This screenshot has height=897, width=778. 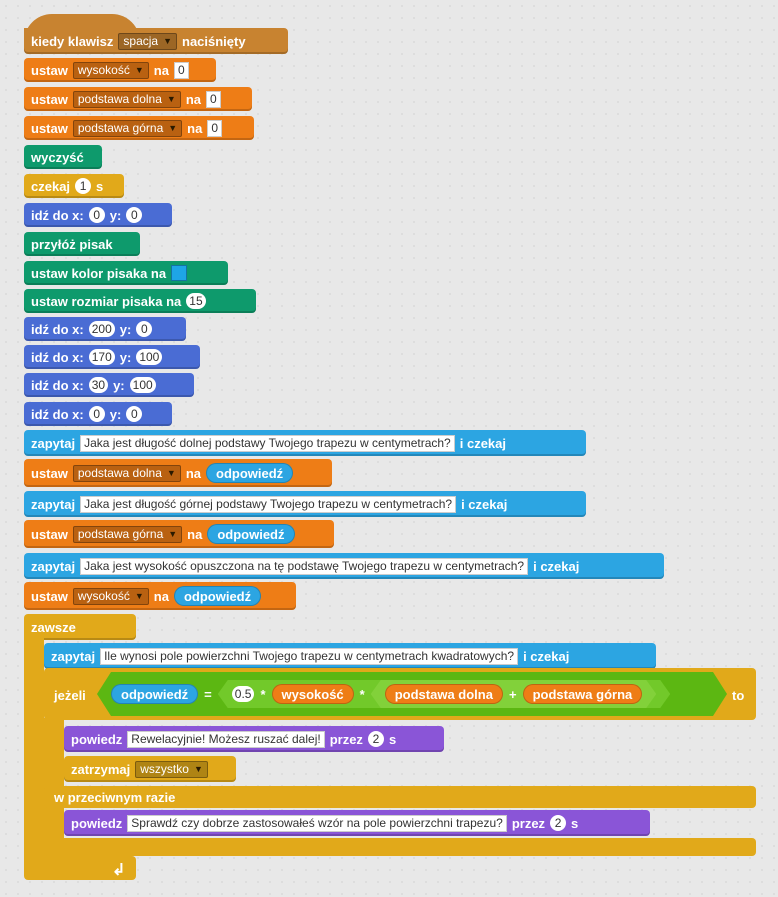 I want to click on set-height-block: ustaw wysokość ▼ na 0, so click(x=120, y=70).